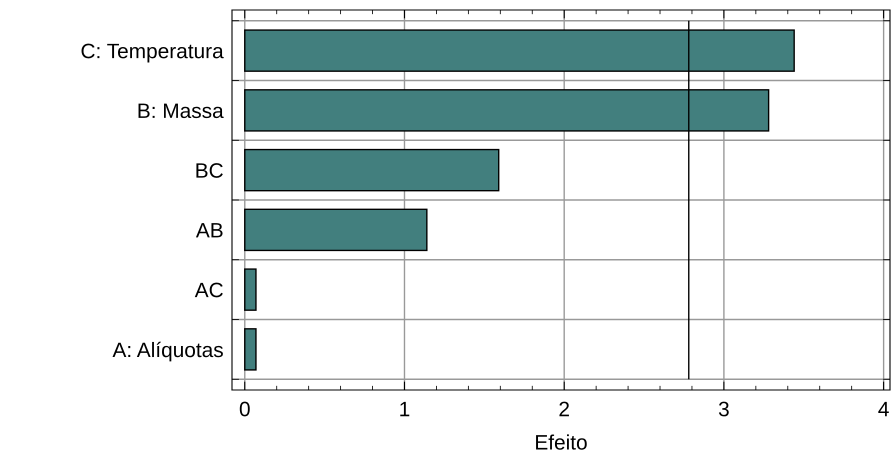 The width and height of the screenshot is (893, 474). I want to click on x-tick-label: 4, so click(883, 409).